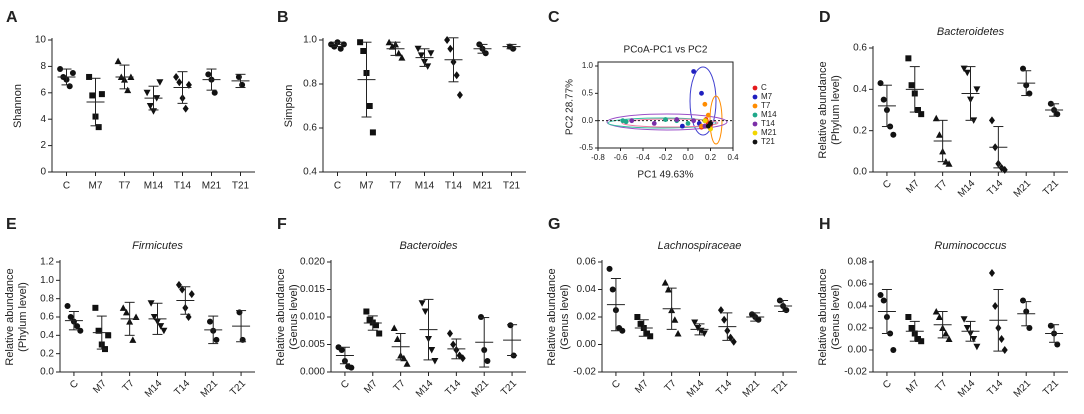 This screenshot has width=1084, height=414. I want to click on y-tick-label: 0.020, so click(312, 262).